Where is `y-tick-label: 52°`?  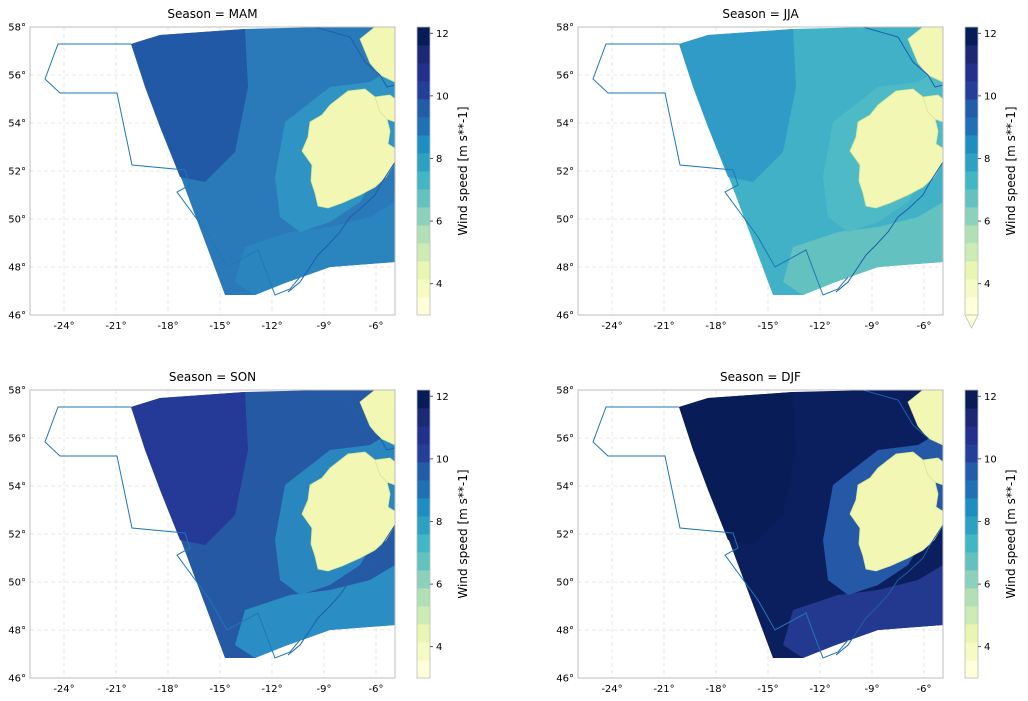 y-tick-label: 52° is located at coordinates (17, 535).